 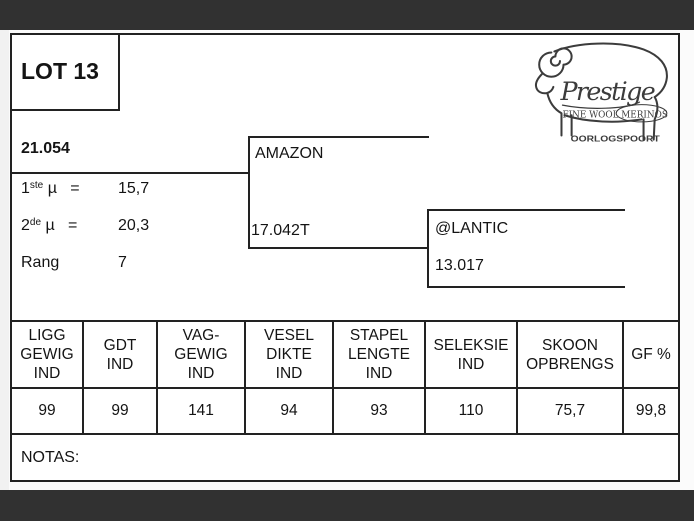 What do you see at coordinates (222, 191) in the screenshot?
I see `stat-row-first-micron: 1ste µ = 15,7` at bounding box center [222, 191].